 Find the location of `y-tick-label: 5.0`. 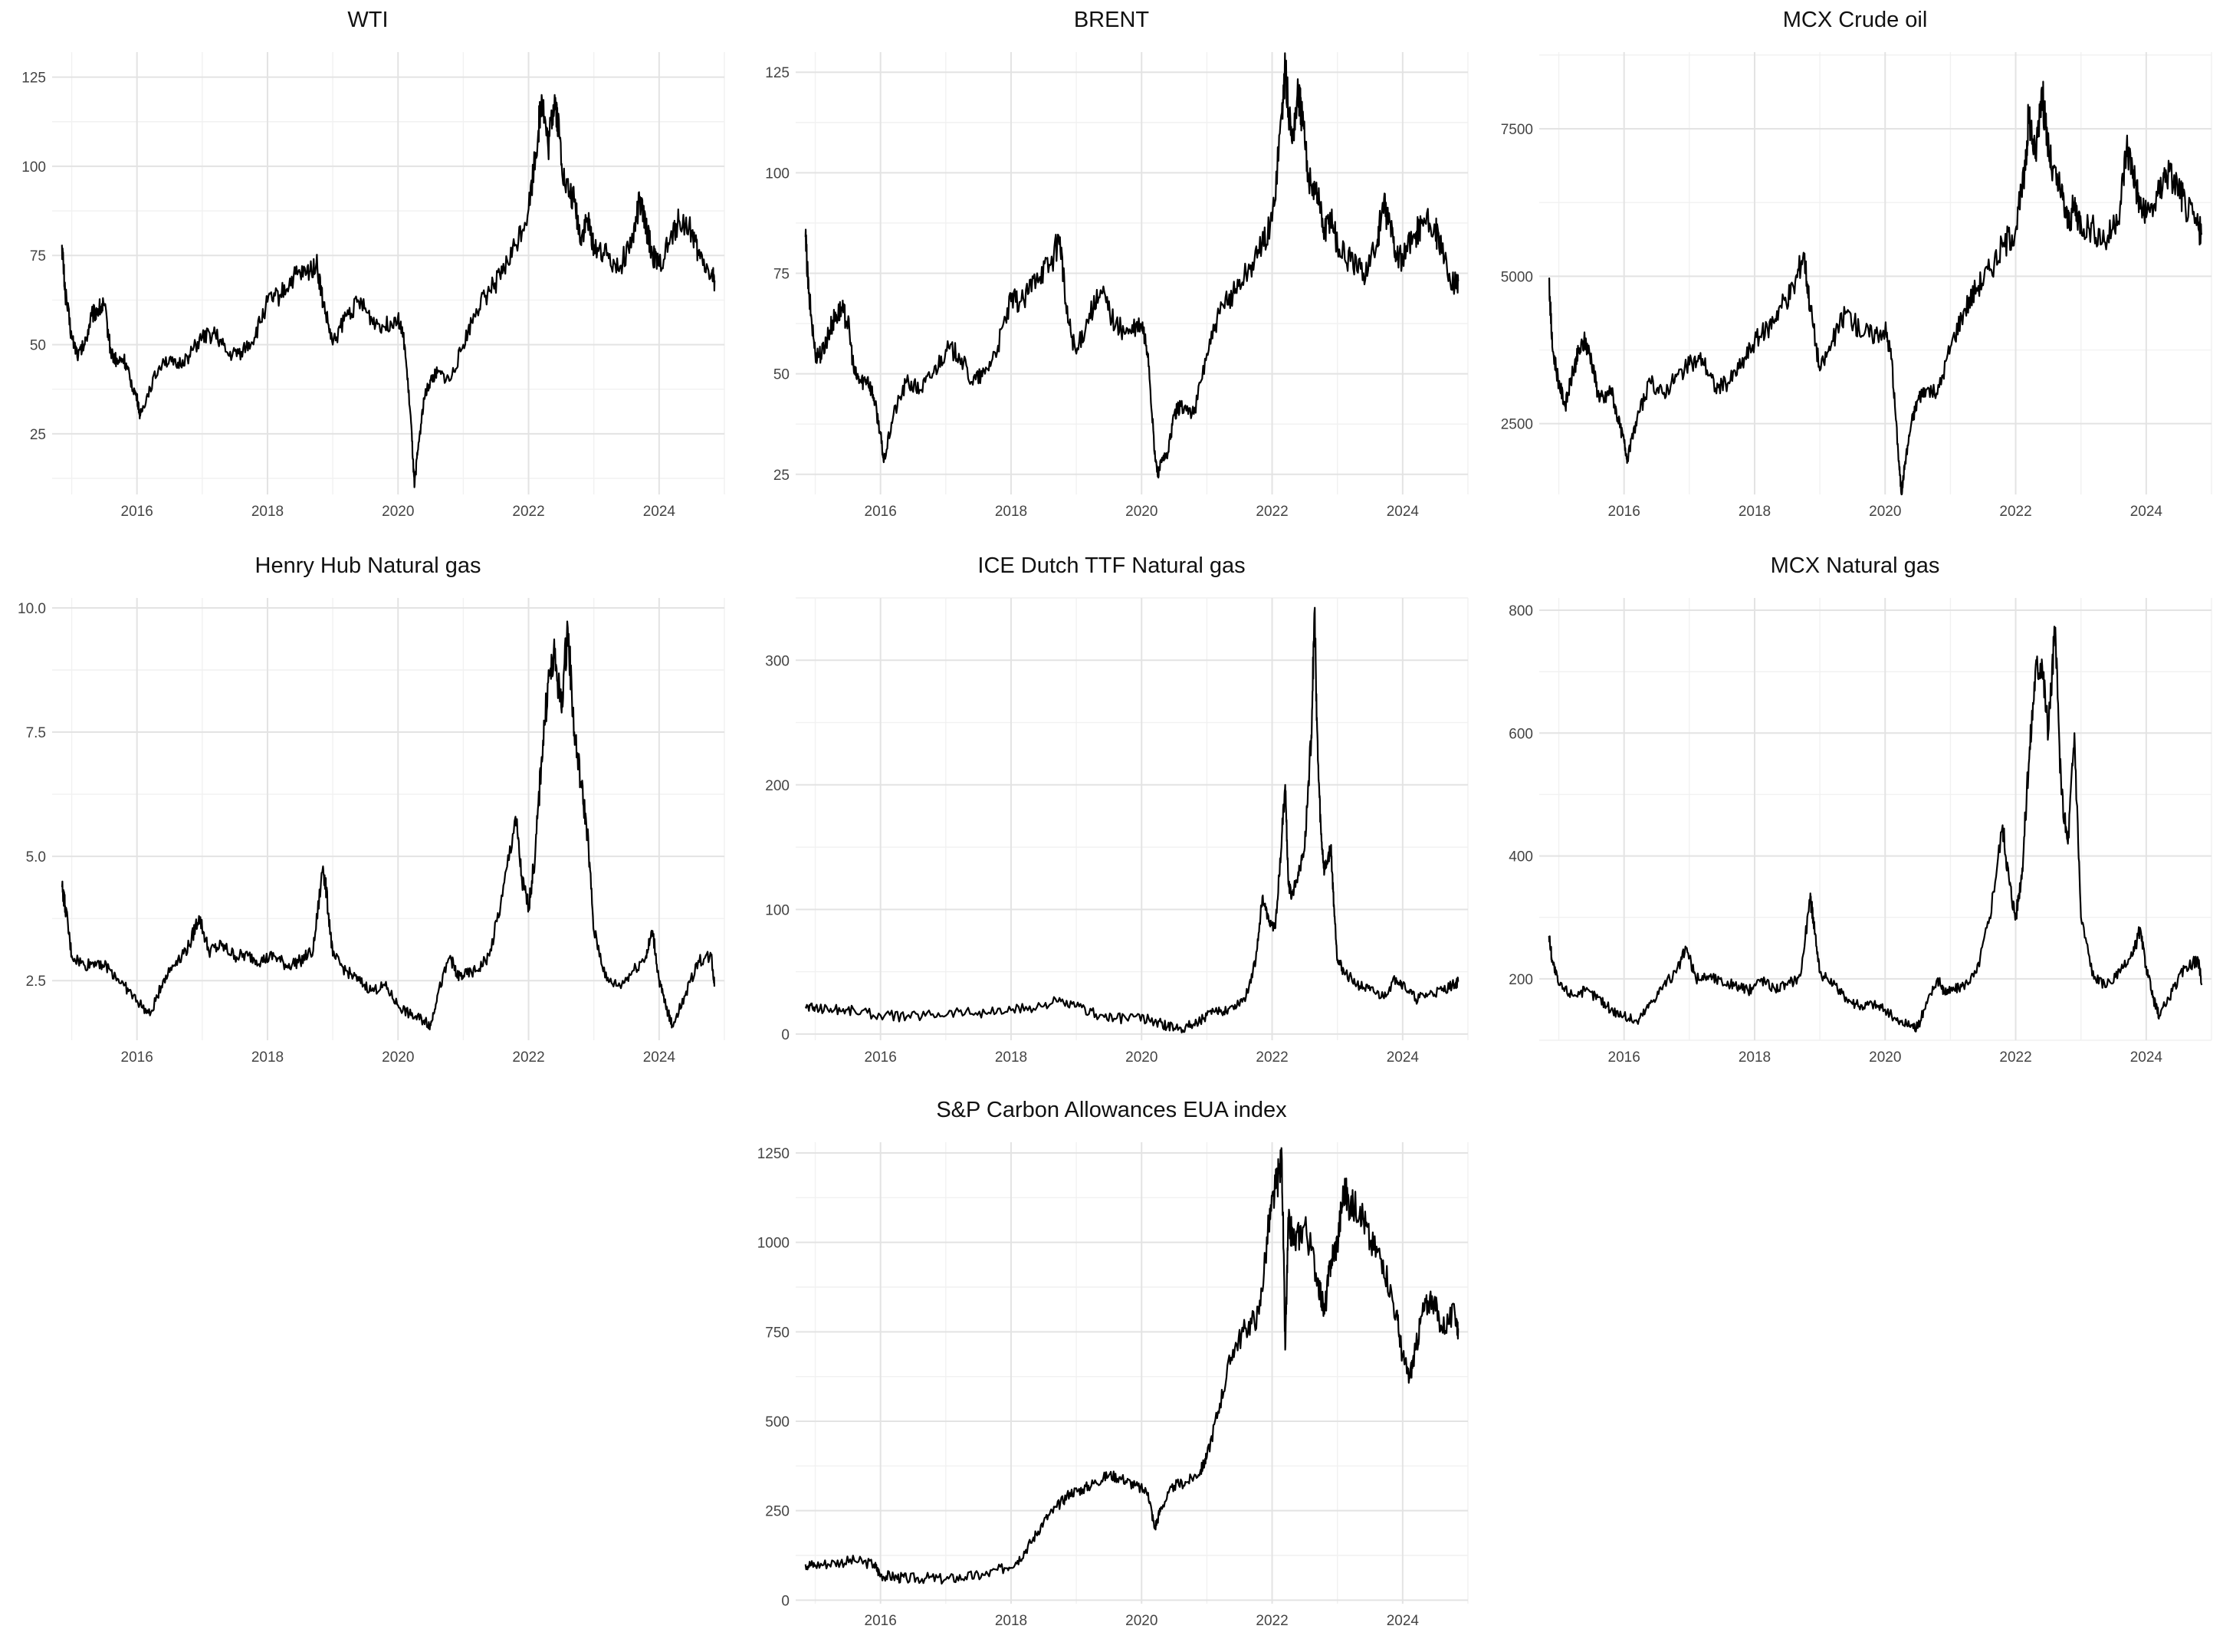

y-tick-label: 5.0 is located at coordinates (36, 857).